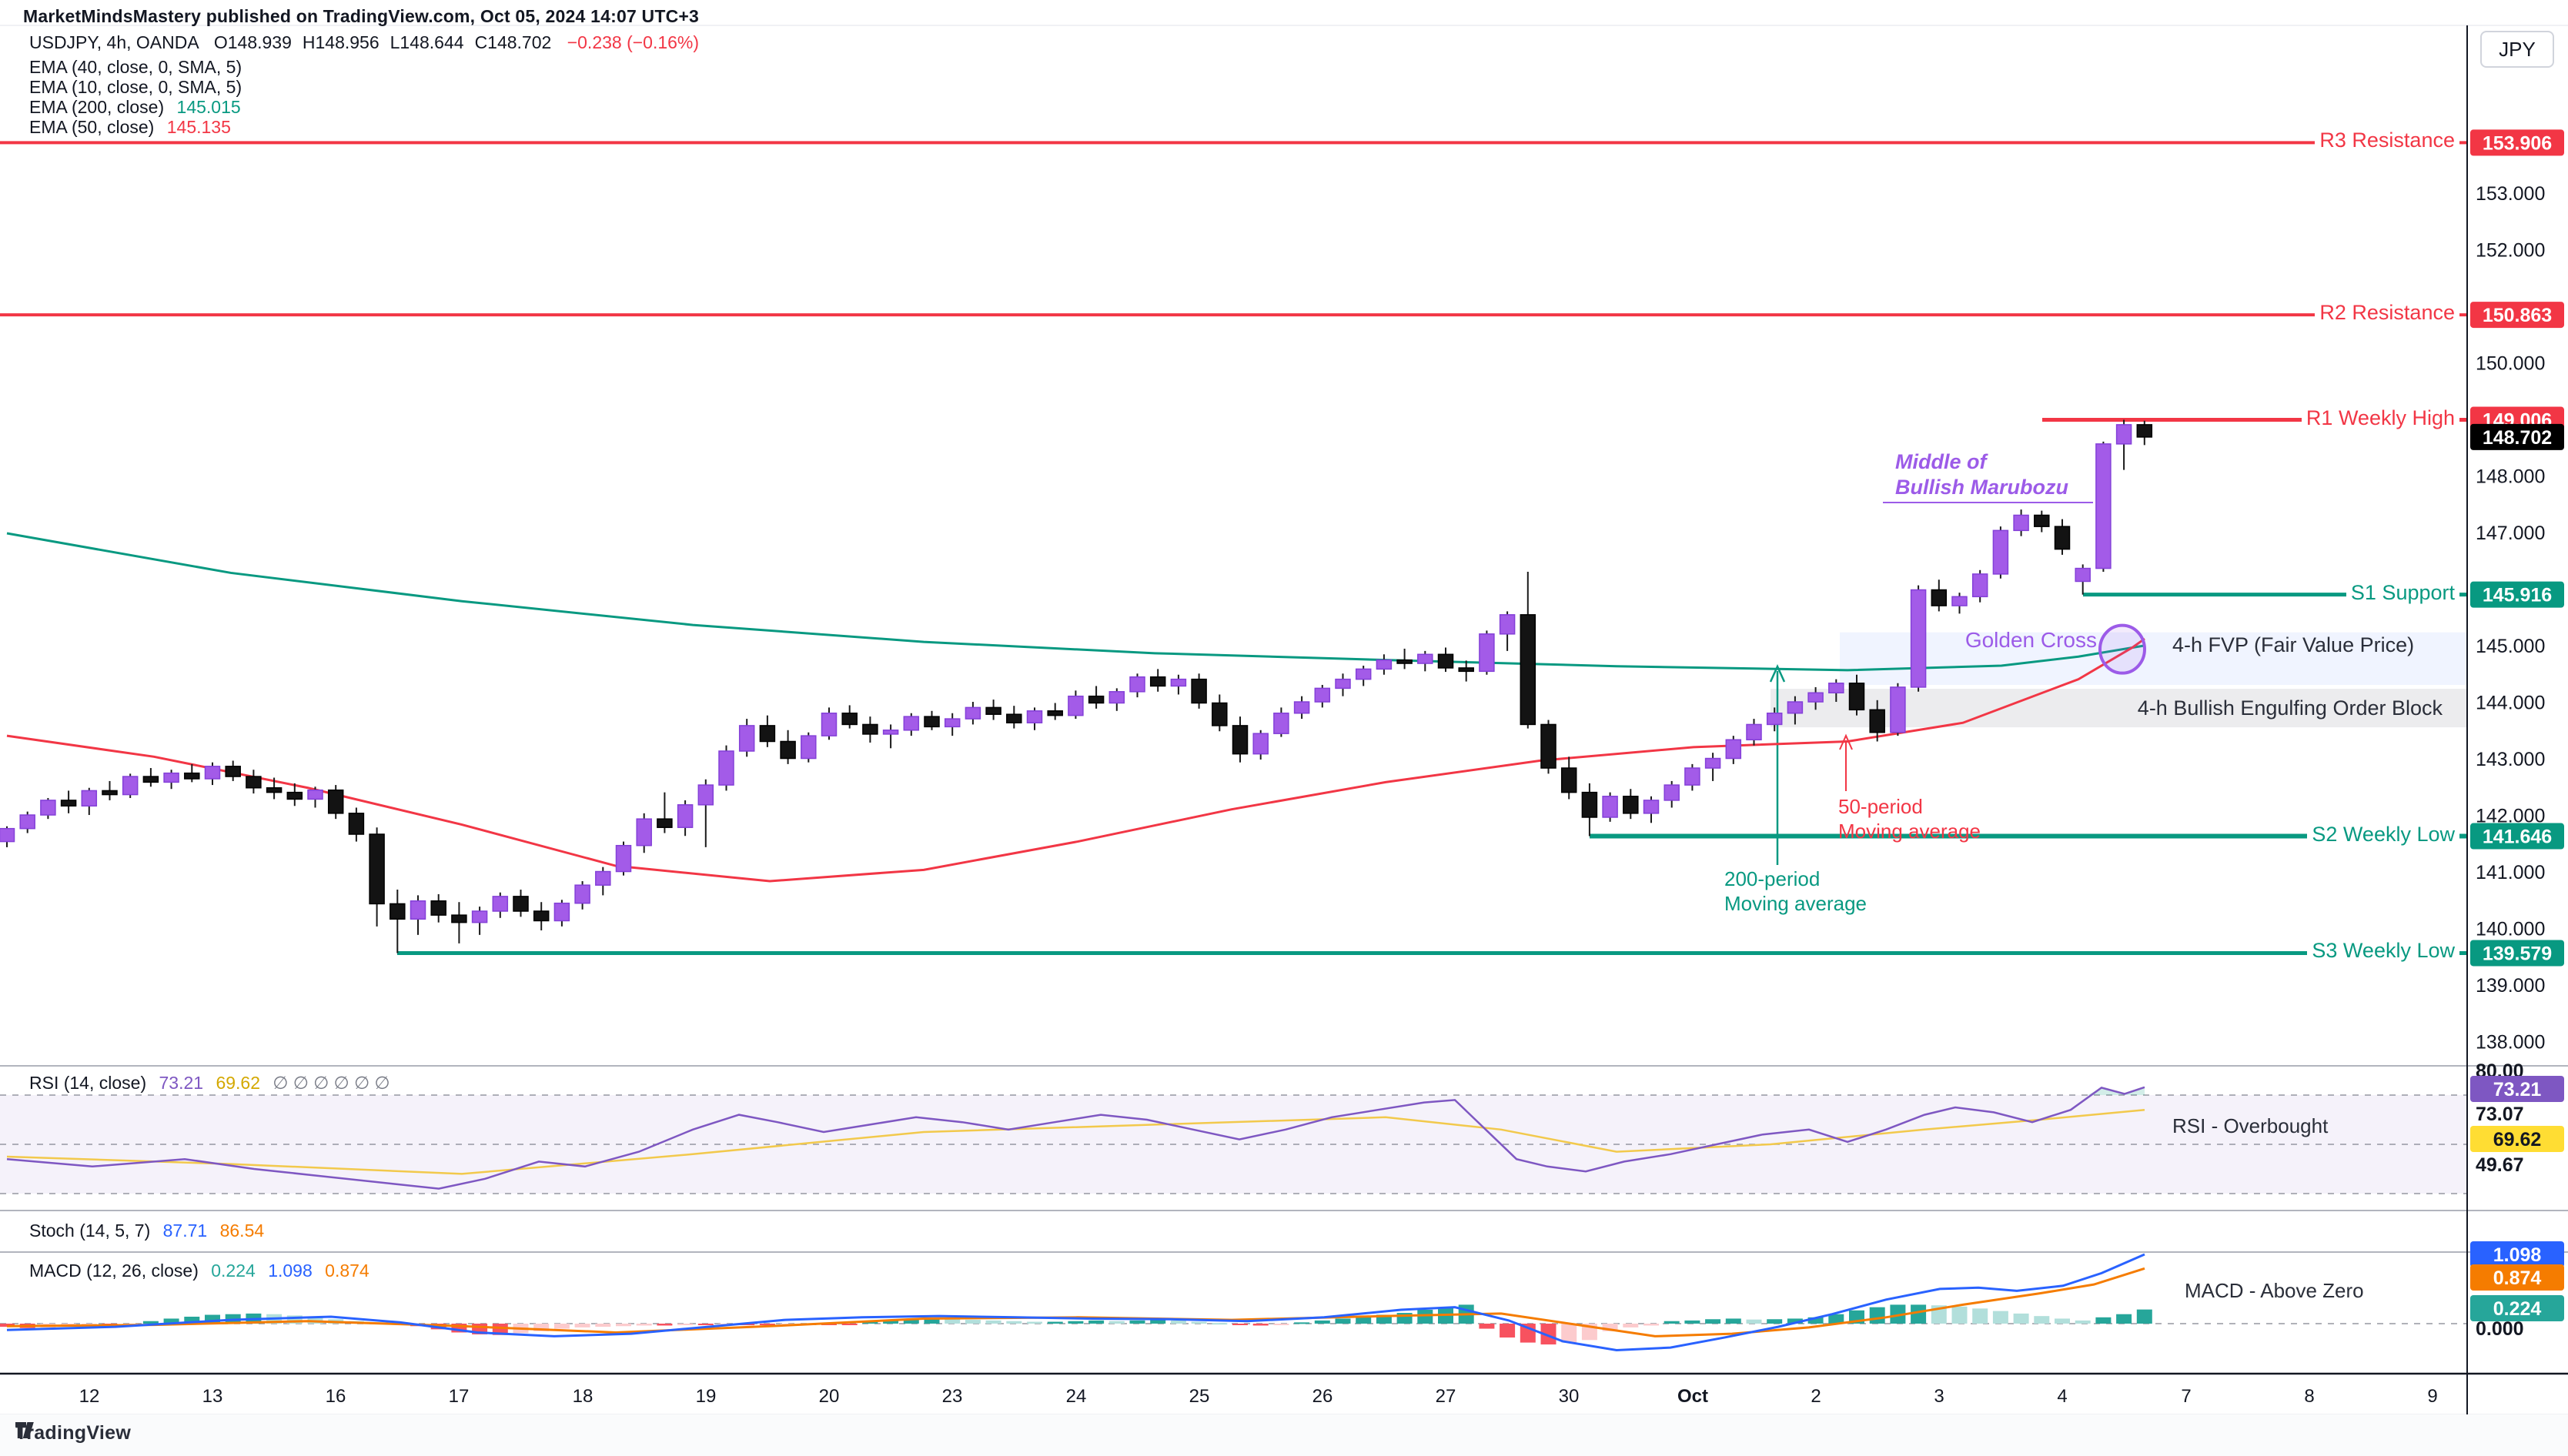 The image size is (2568, 1456). What do you see at coordinates (706, 1397) in the screenshot?
I see `time-tick: 19` at bounding box center [706, 1397].